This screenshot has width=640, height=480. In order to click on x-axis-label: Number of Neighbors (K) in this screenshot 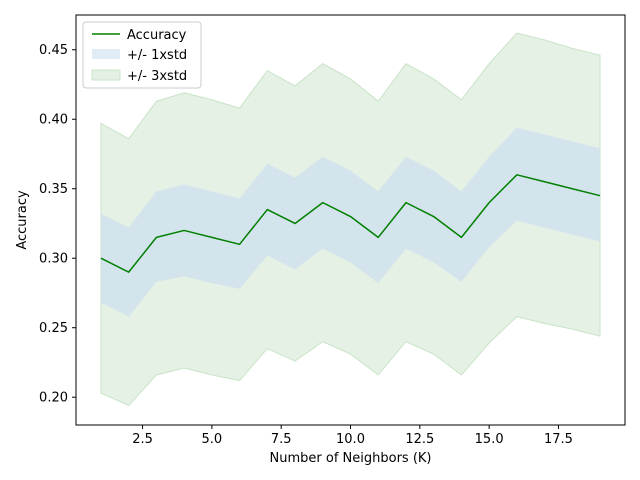, I will do `click(351, 458)`.